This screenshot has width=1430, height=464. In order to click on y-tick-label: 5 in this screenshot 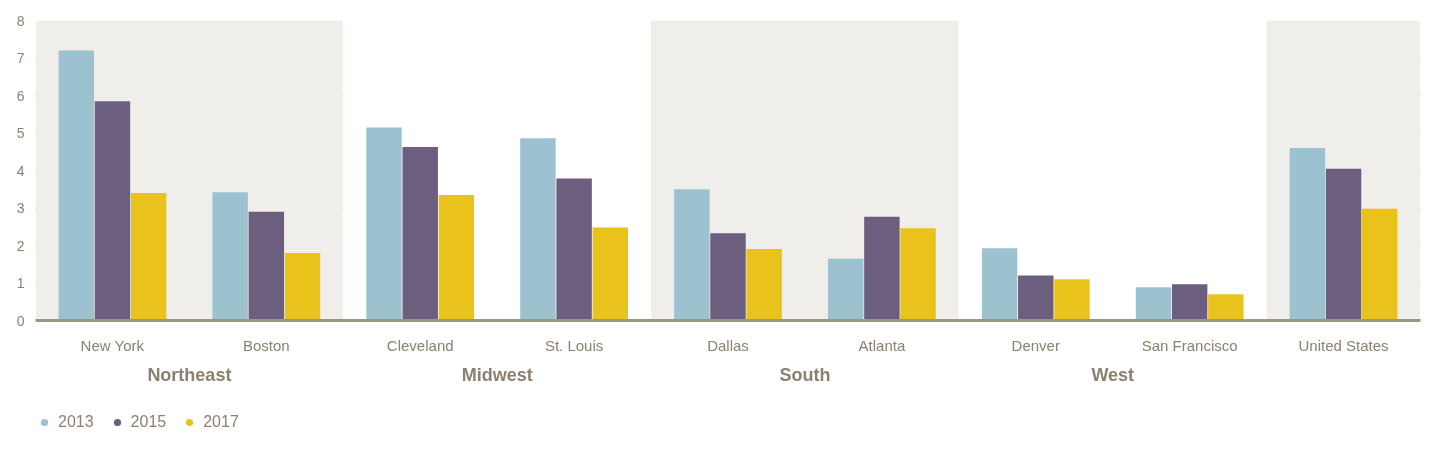, I will do `click(20, 133)`.